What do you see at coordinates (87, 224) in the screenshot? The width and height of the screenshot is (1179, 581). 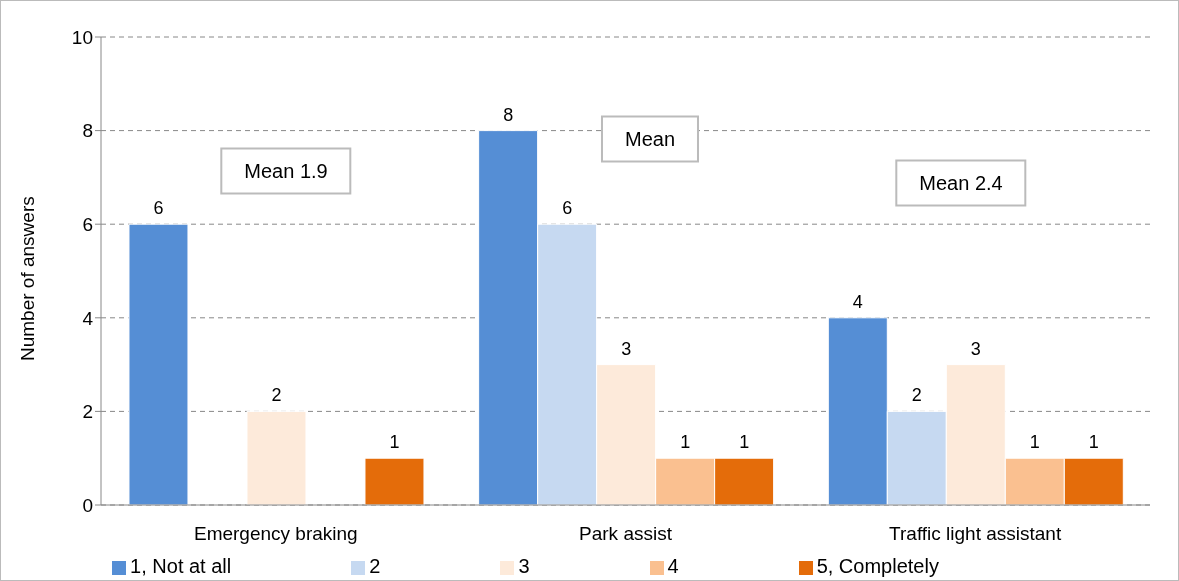 I see `y-tick-label: 6` at bounding box center [87, 224].